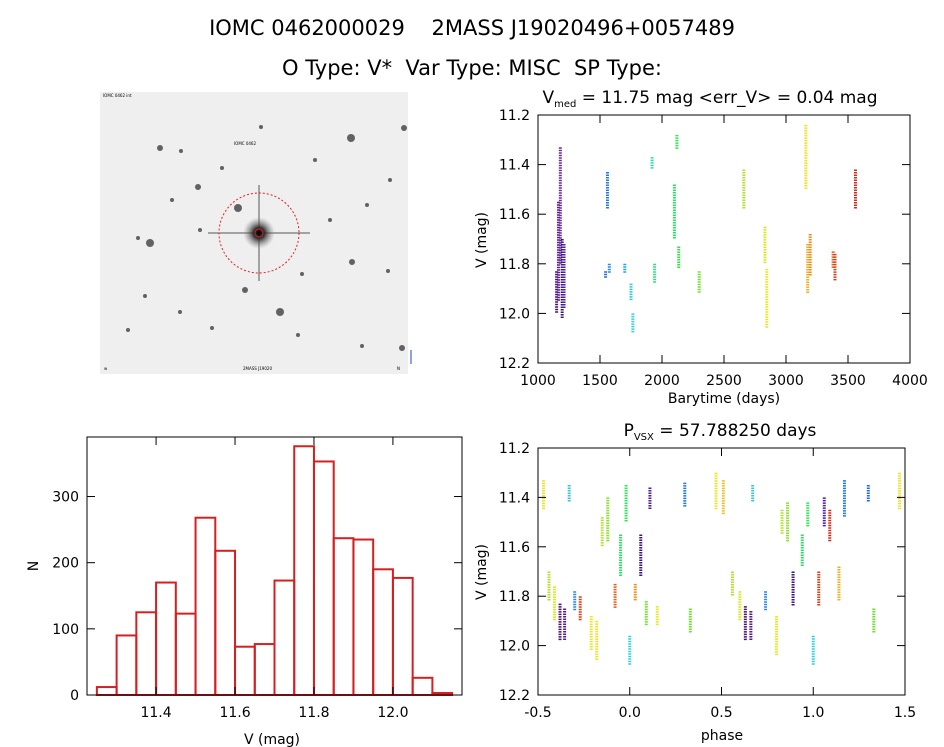 The height and width of the screenshot is (747, 944). What do you see at coordinates (514, 116) in the screenshot?
I see `y-tick-label: 11.2` at bounding box center [514, 116].